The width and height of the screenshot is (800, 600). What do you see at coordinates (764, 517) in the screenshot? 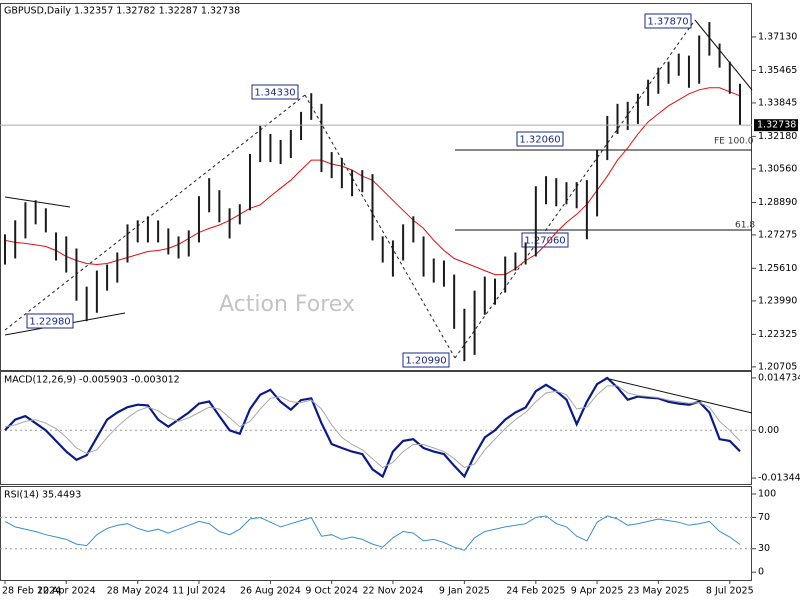
I see `y-tick-label: 70` at bounding box center [764, 517].